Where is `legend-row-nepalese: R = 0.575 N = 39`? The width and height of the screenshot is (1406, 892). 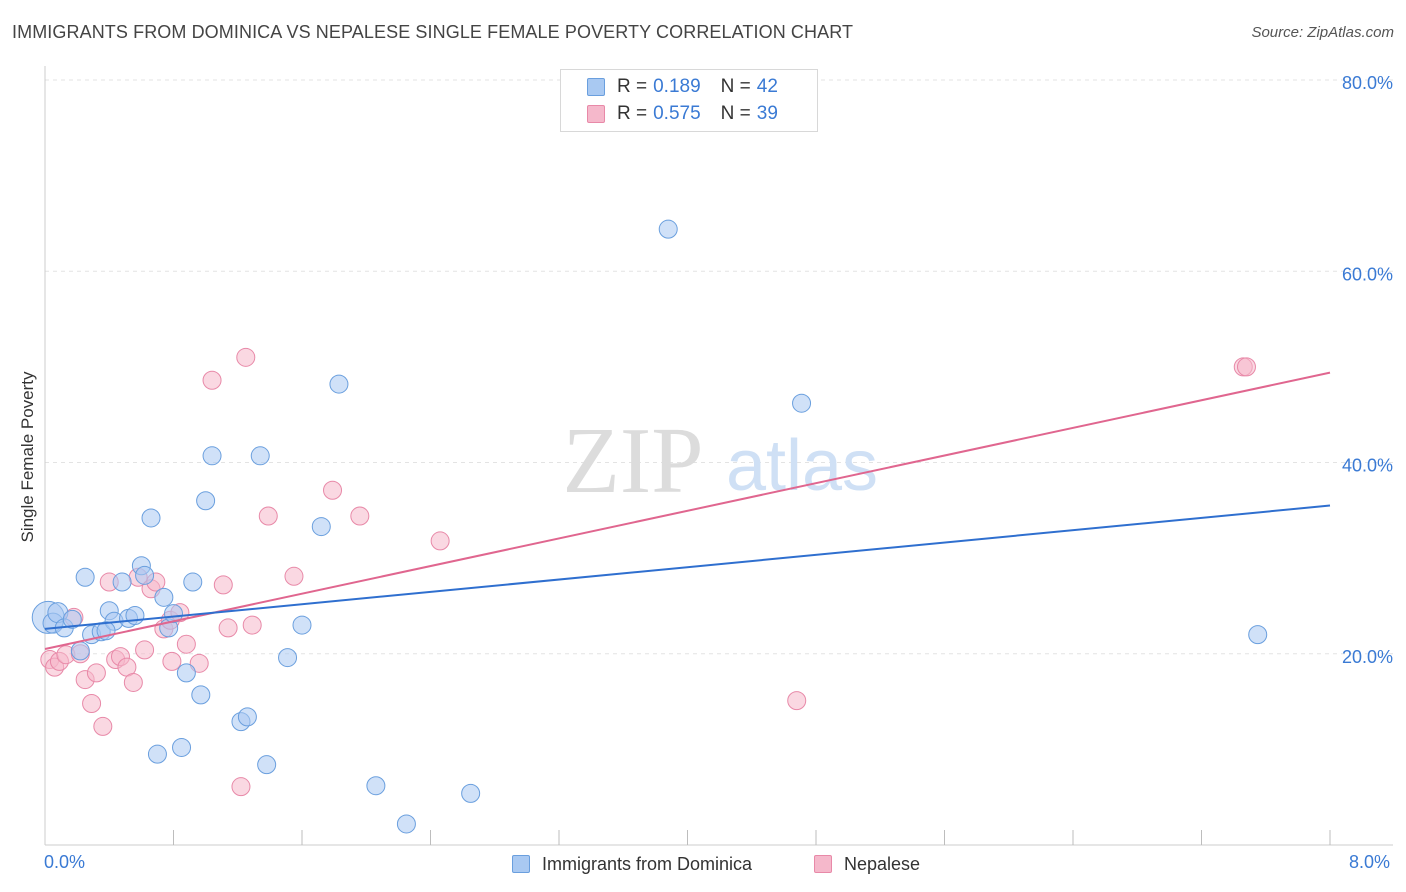 legend-row-nepalese: R = 0.575 N = 39 is located at coordinates (682, 114).